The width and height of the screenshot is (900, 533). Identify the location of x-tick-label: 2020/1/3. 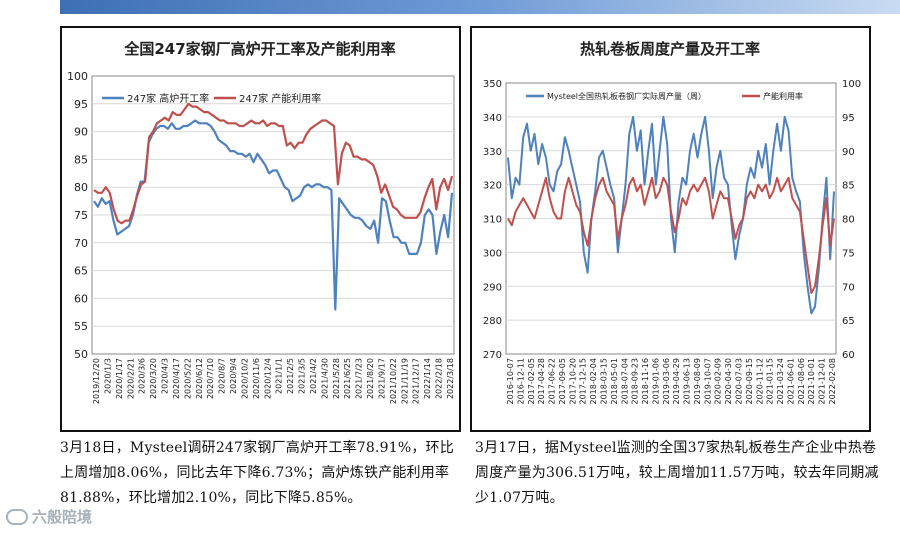
(107, 376).